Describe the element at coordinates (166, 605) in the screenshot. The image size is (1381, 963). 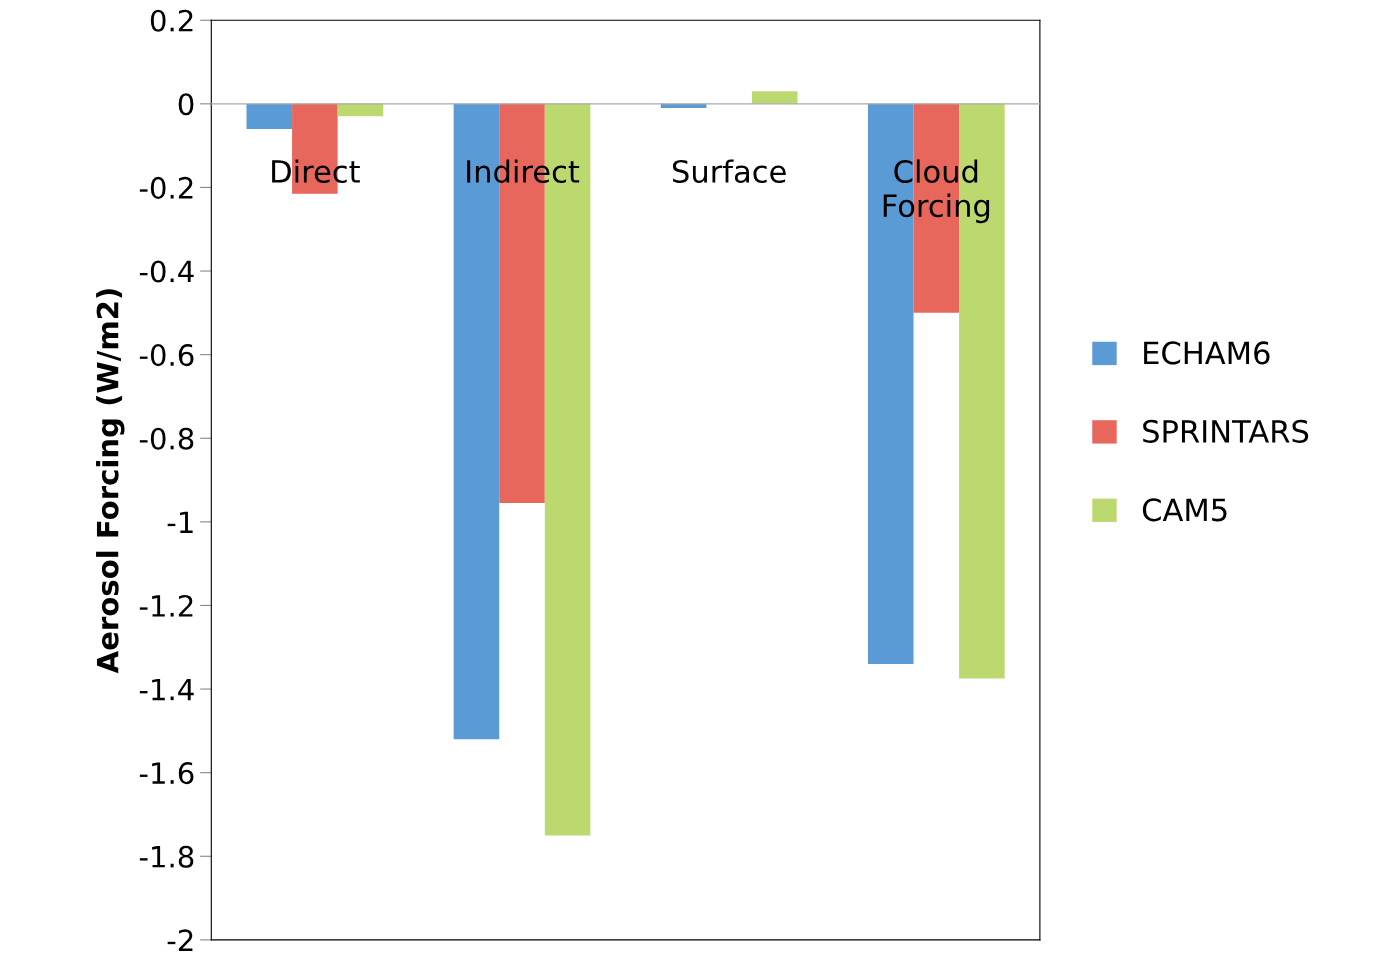
I see `y-tick-label: -1.2` at that location.